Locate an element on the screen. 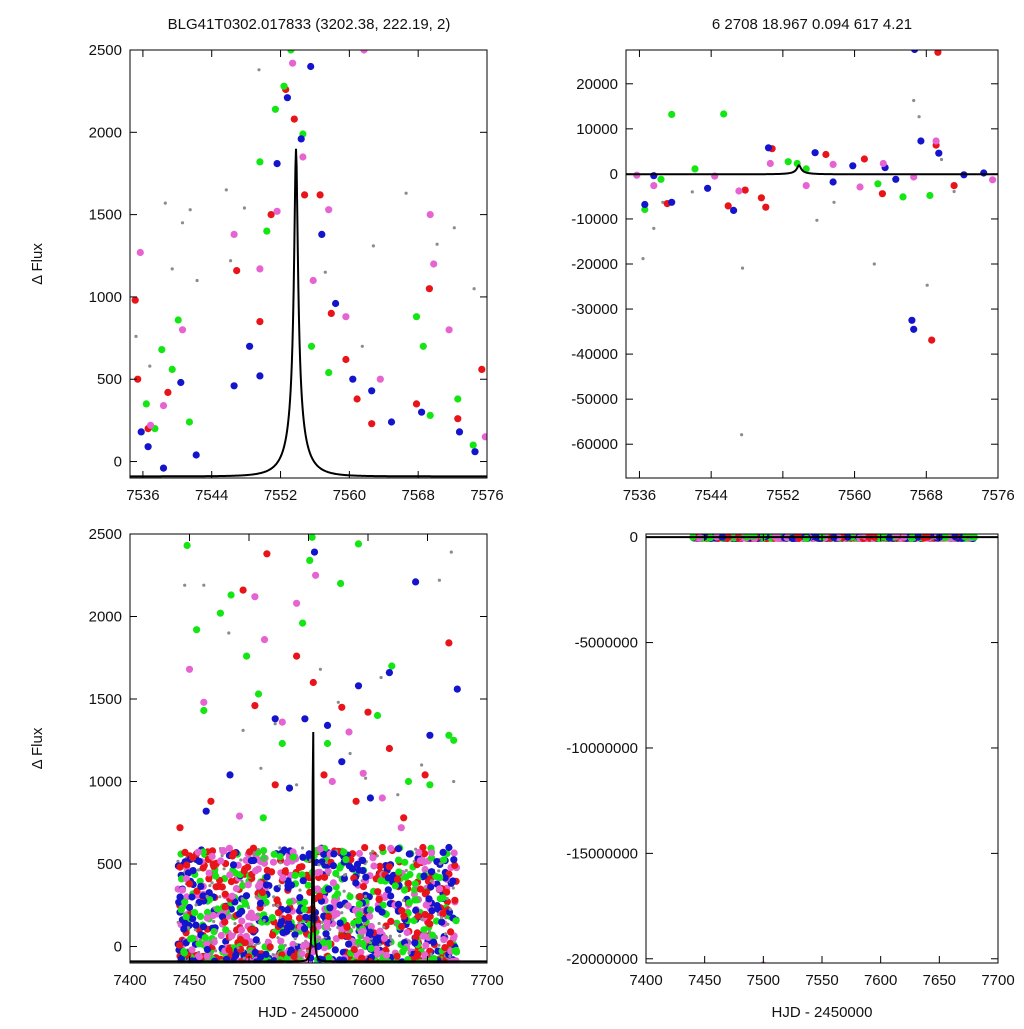 The image size is (1024, 1029). x-tick-label: 7500 is located at coordinates (248, 980).